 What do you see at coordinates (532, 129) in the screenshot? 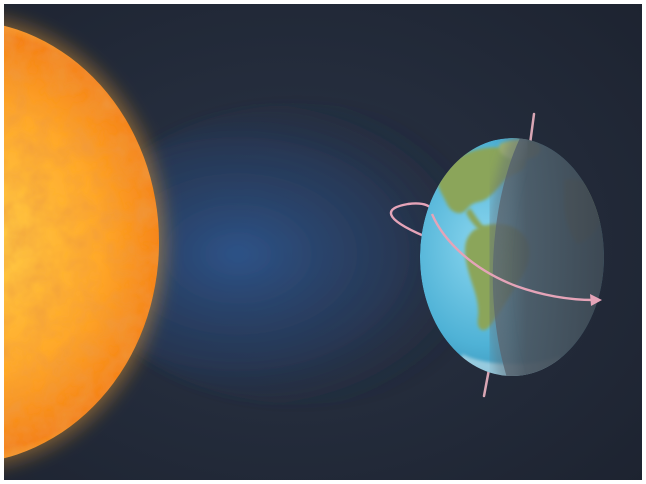
I see `earth-axis-top` at bounding box center [532, 129].